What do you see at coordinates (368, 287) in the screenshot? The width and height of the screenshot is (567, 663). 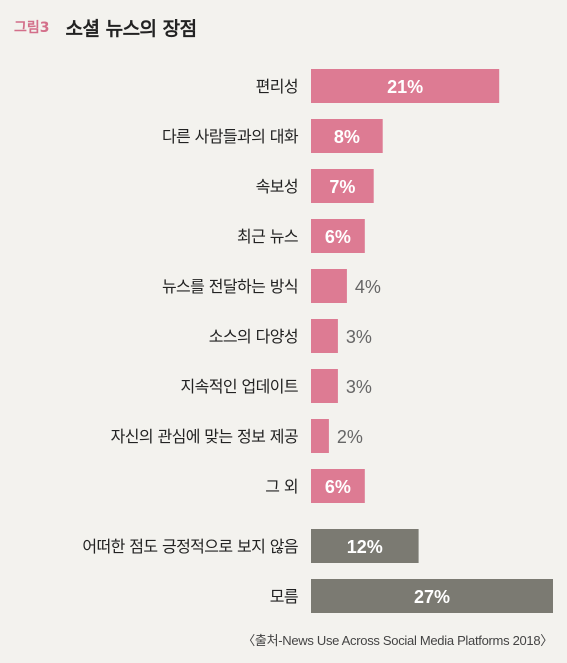 I see `value-label: 4%` at bounding box center [368, 287].